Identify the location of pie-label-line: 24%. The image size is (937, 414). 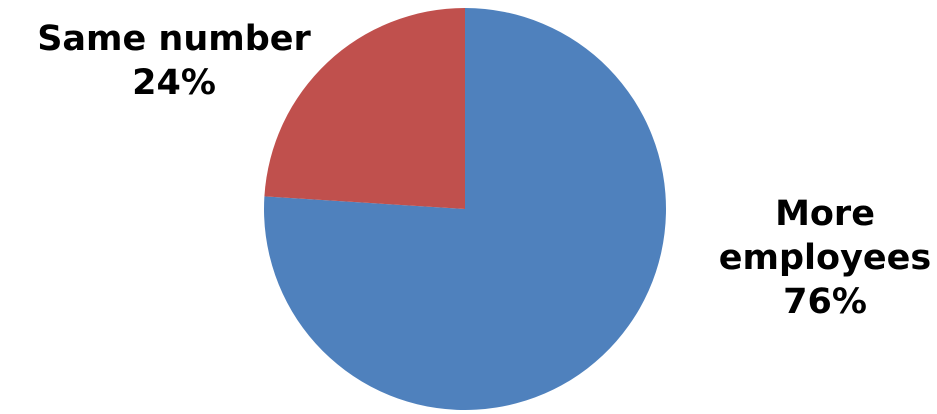
(174, 83).